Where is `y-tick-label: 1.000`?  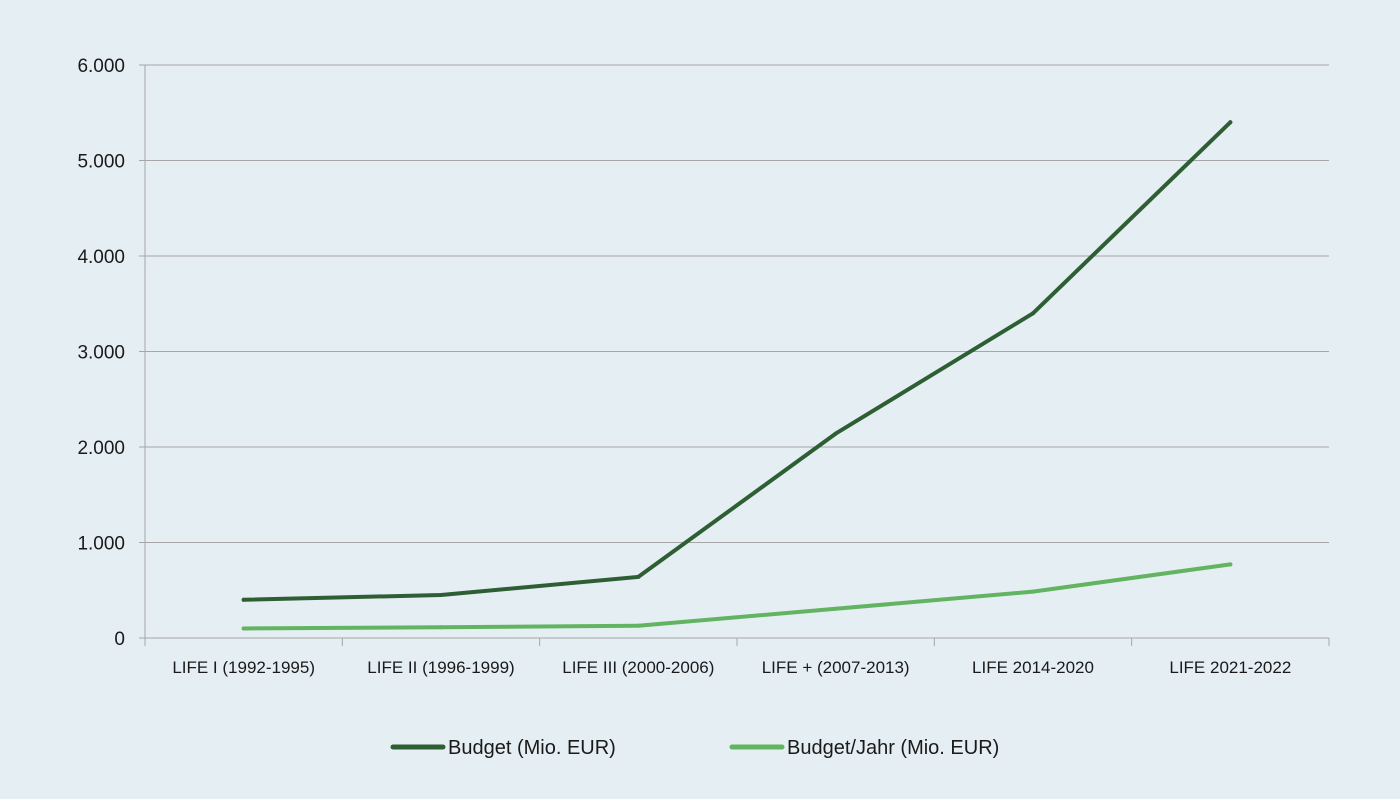 y-tick-label: 1.000 is located at coordinates (101, 544).